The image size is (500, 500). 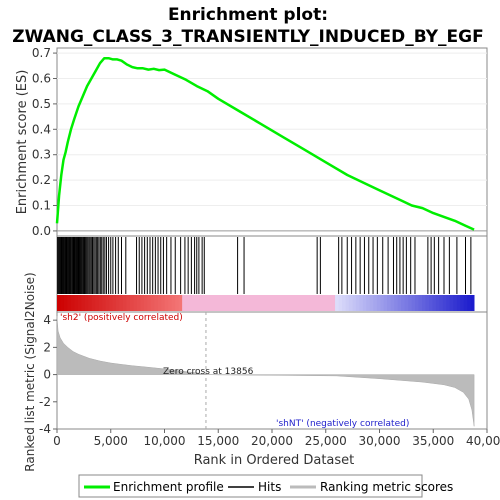 I want to click on legend-label-metric: Ranking metric scores, so click(x=386, y=487).